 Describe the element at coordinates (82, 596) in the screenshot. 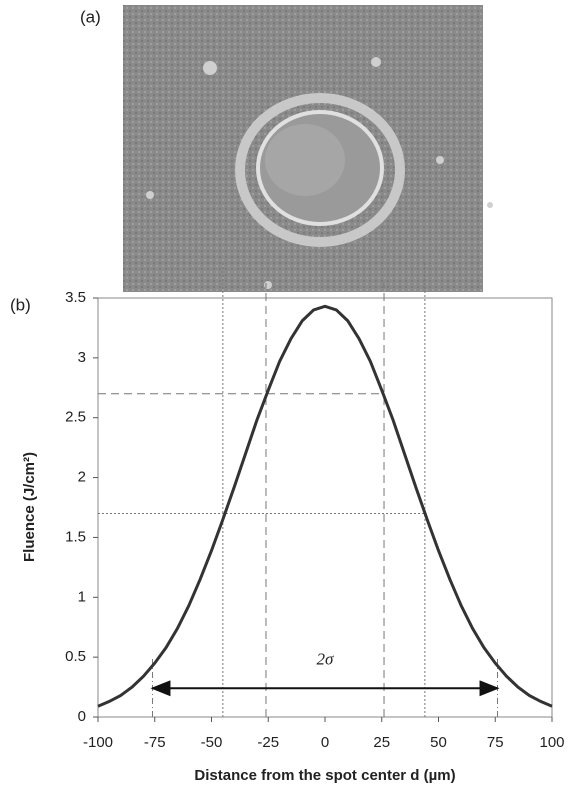

I see `y-tick-label: 1` at that location.